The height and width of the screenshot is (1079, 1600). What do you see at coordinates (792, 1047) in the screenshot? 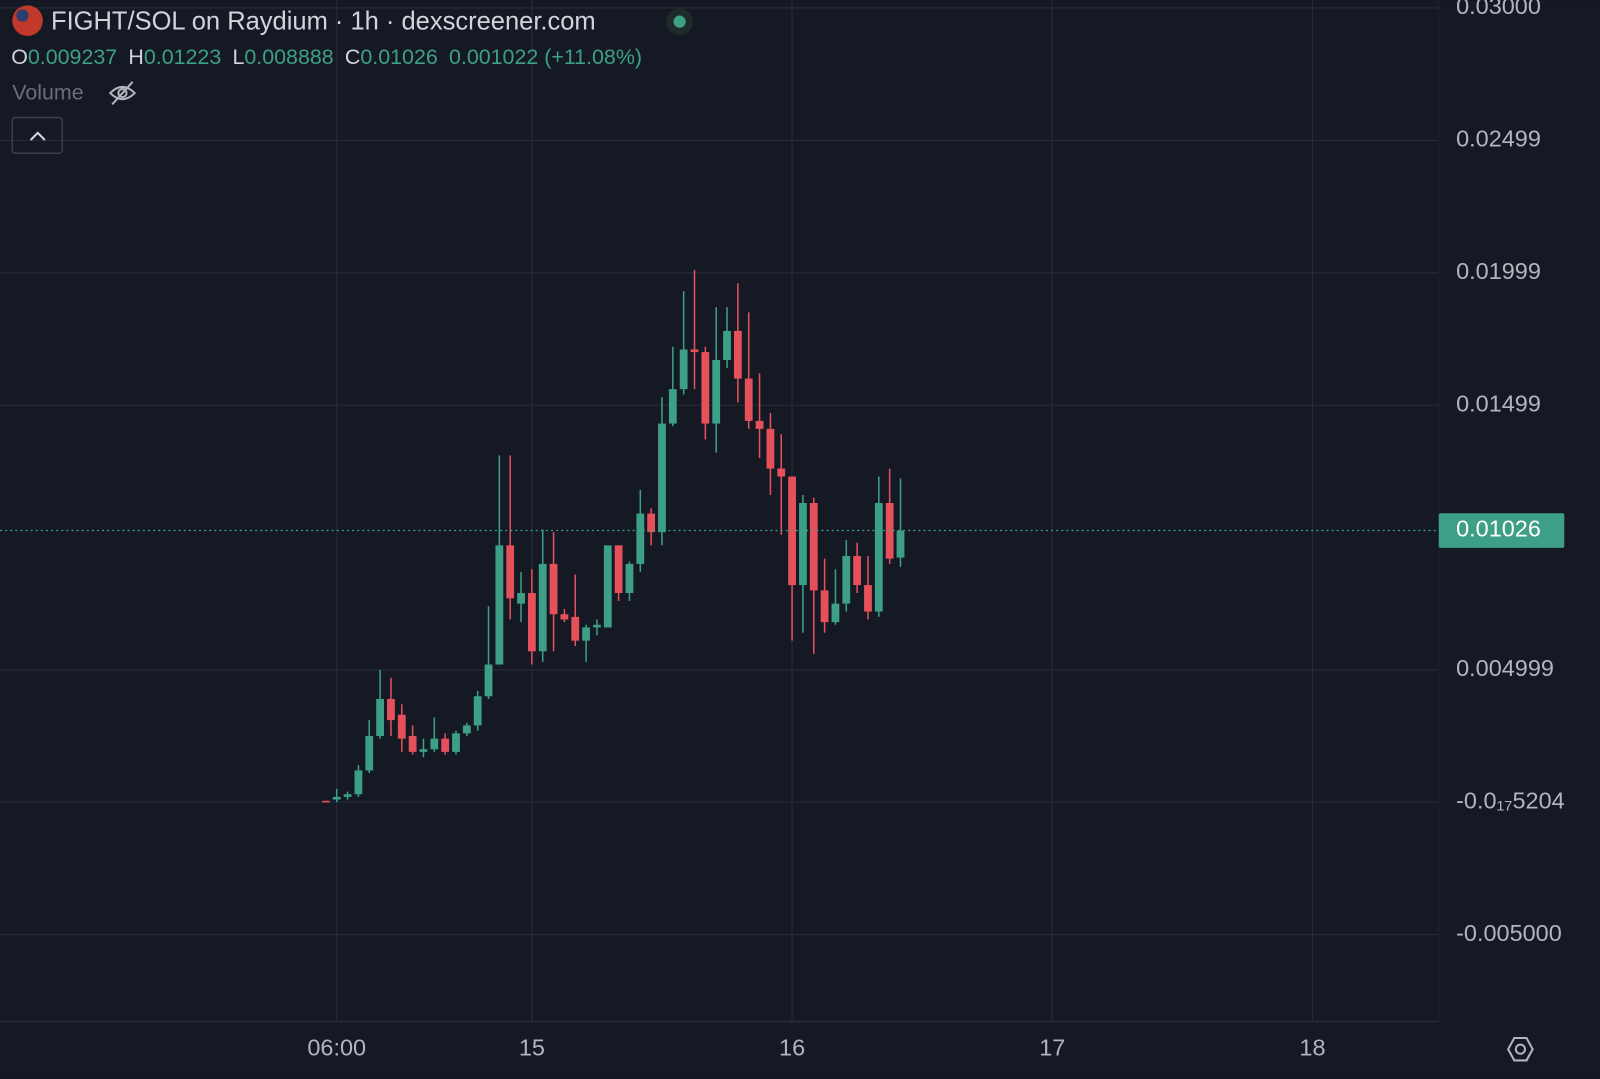
I see `x-tick-label: 16` at bounding box center [792, 1047].